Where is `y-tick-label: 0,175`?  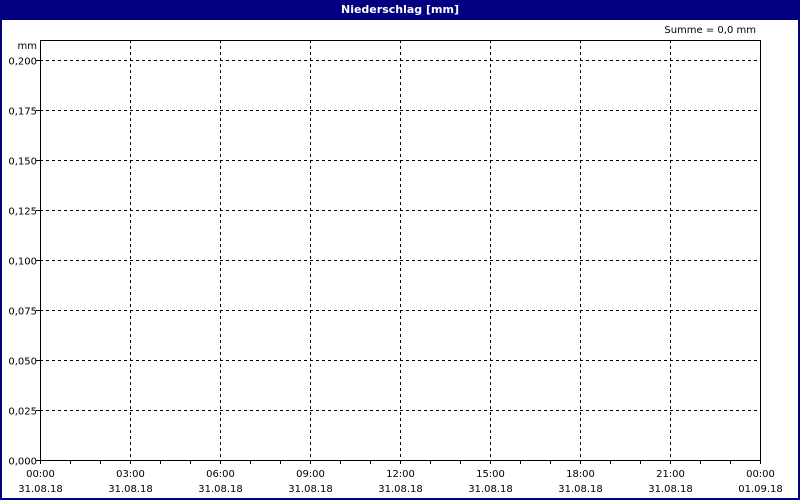 y-tick-label: 0,175 is located at coordinates (22, 112).